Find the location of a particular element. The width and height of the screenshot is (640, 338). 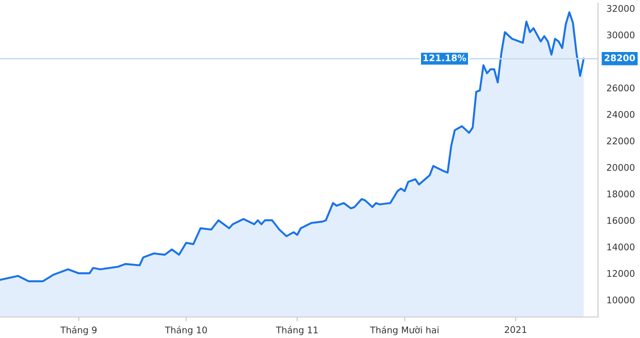

y-tick-label: 18000 is located at coordinates (620, 194).